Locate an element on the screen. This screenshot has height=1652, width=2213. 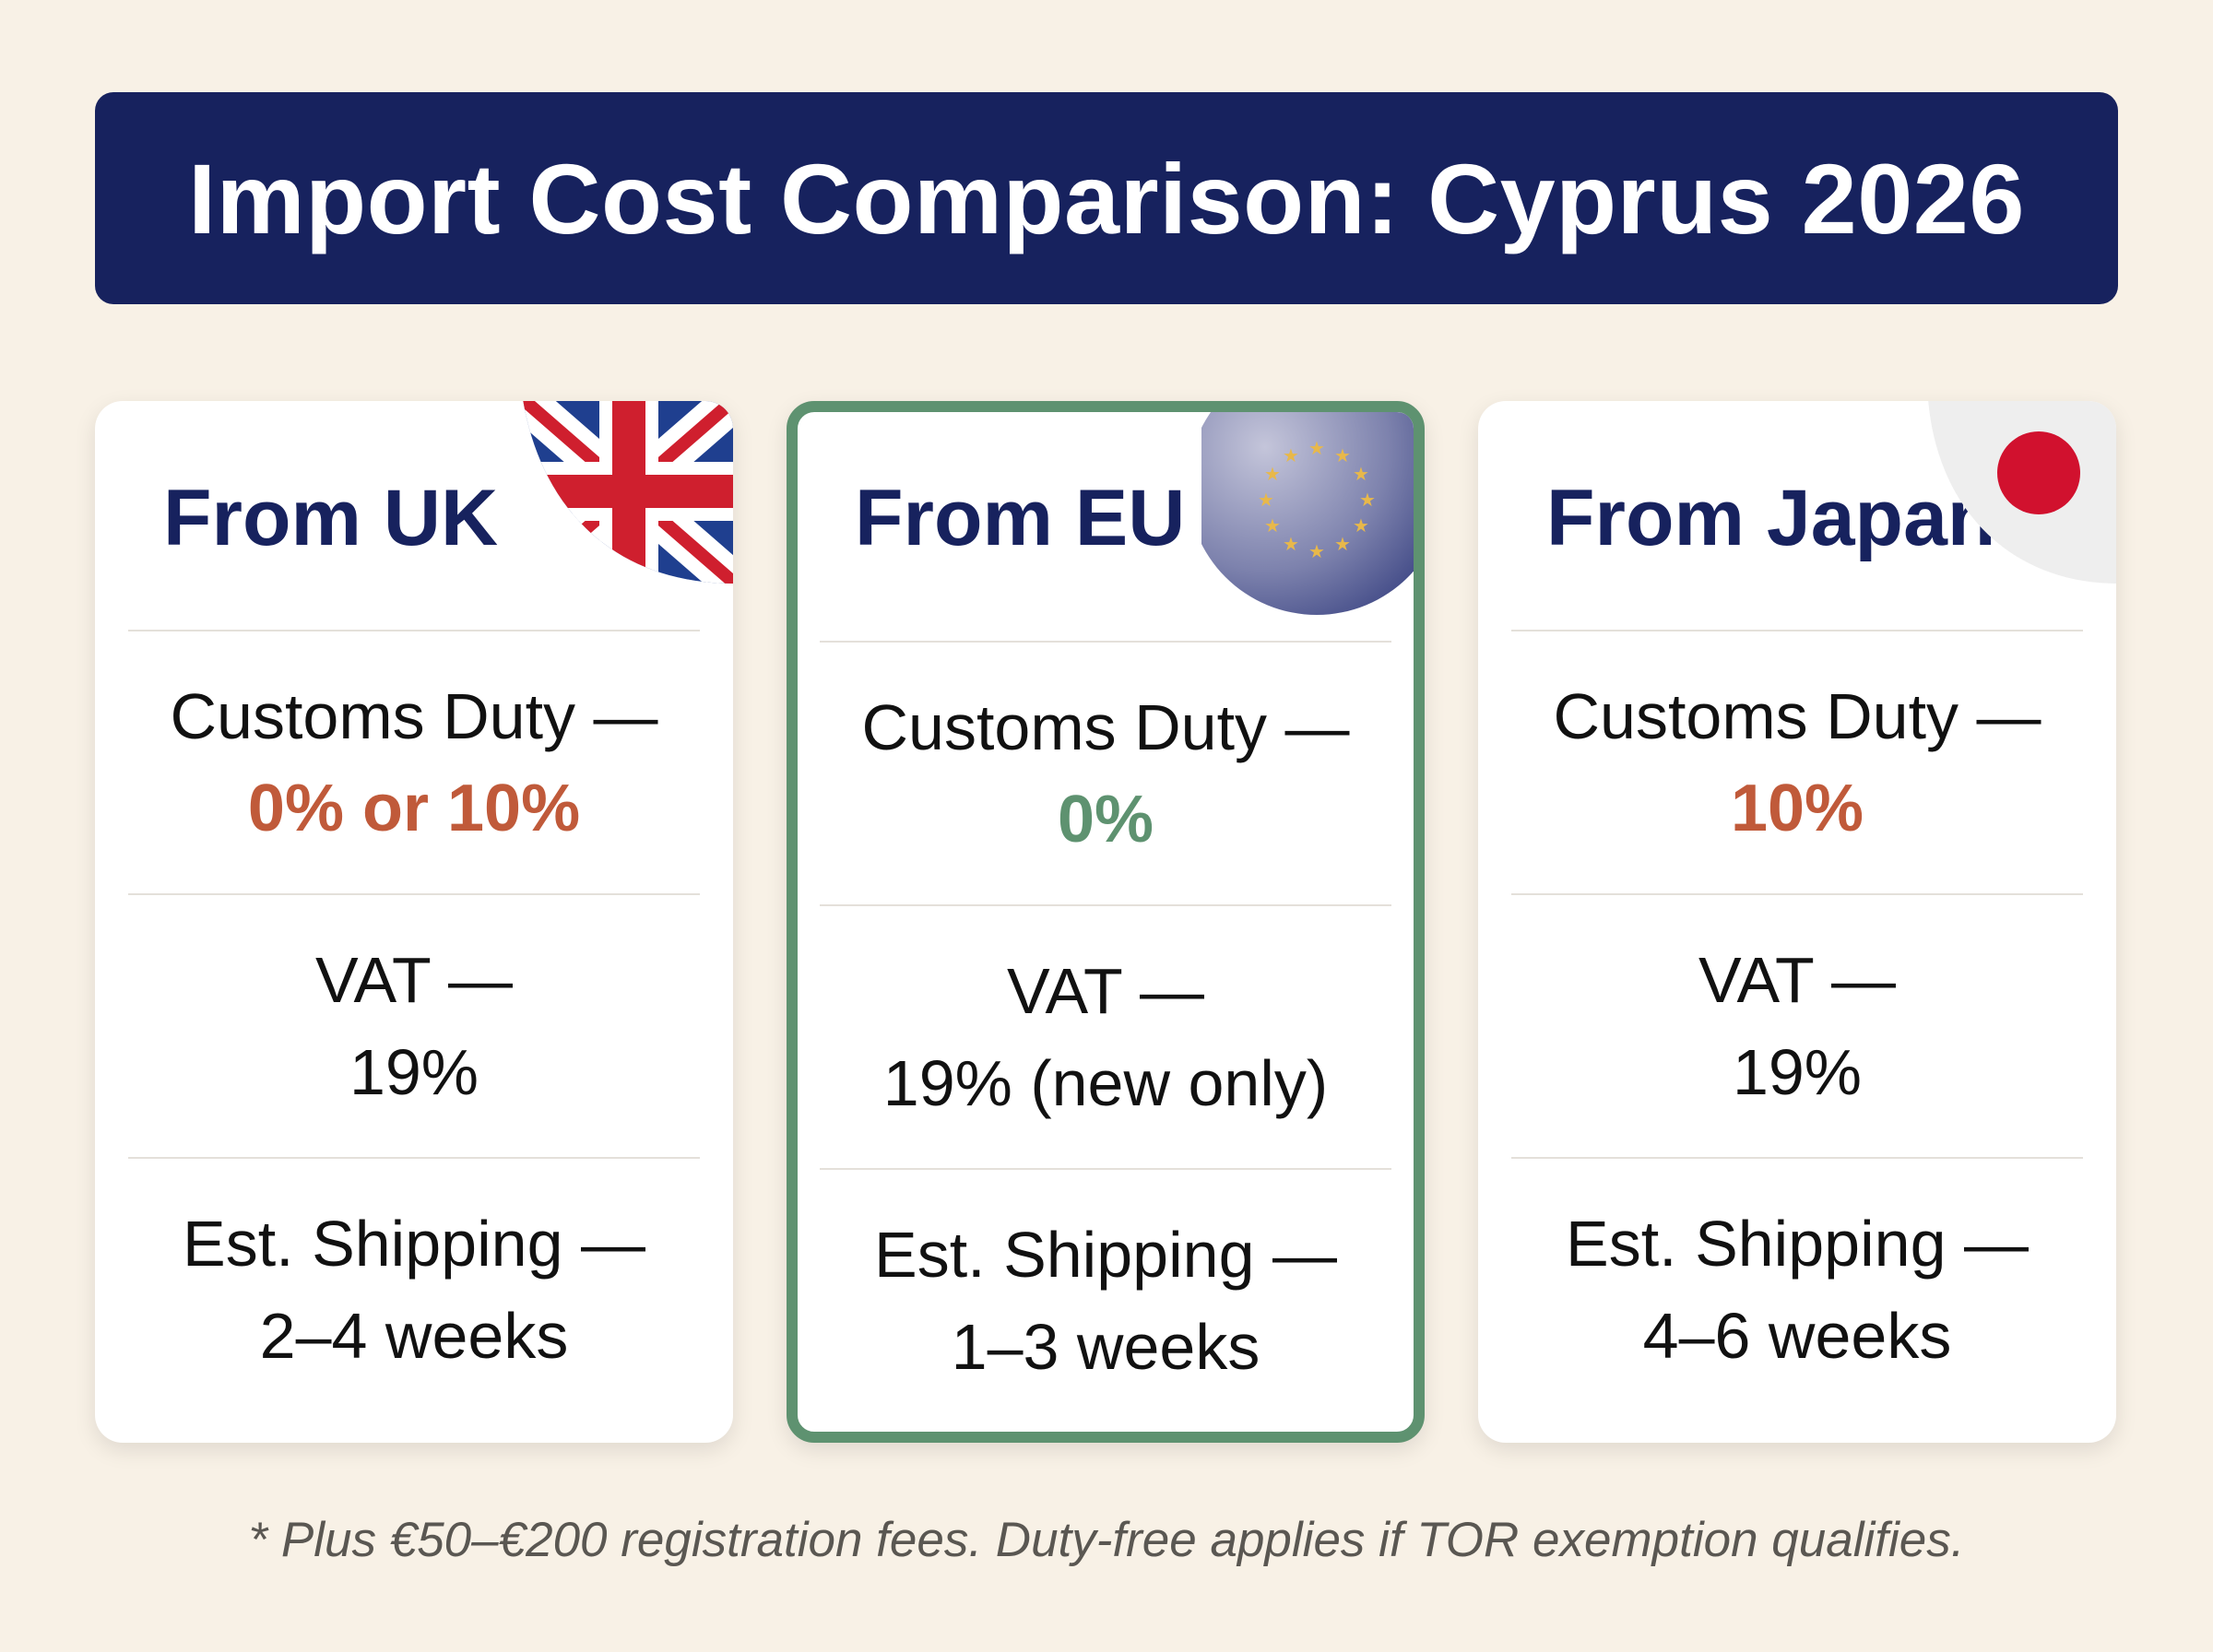
eu-flag-icon: ★ ★ ★ ★ ★ ★ ★ ★ ★ ★ ★ ★ is located at coordinates (1307, 513).